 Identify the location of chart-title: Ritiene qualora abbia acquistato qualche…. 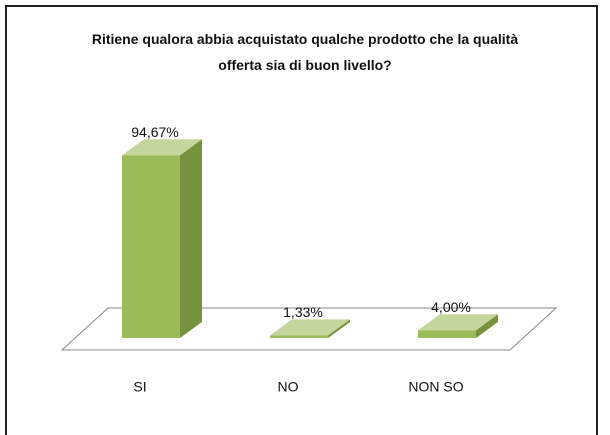
(305, 52).